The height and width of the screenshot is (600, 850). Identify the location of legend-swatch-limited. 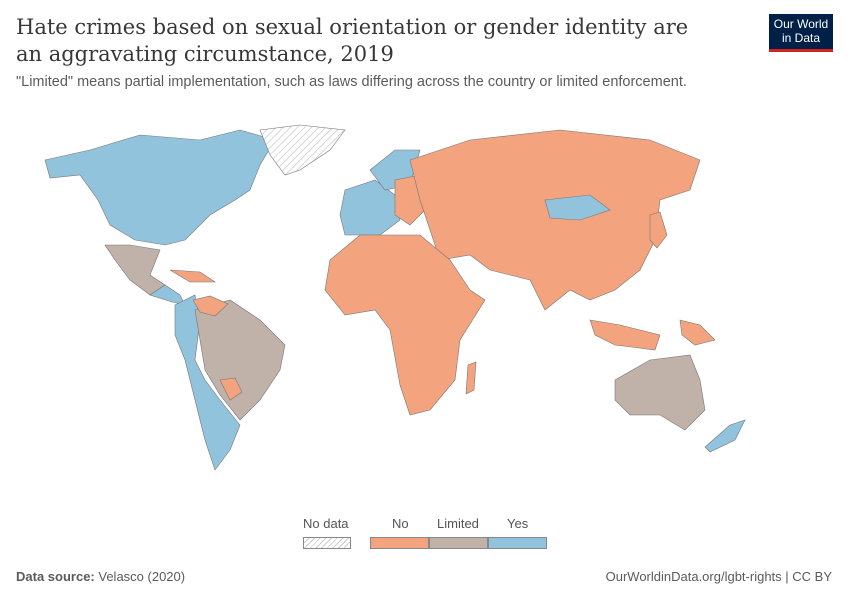
(458, 543).